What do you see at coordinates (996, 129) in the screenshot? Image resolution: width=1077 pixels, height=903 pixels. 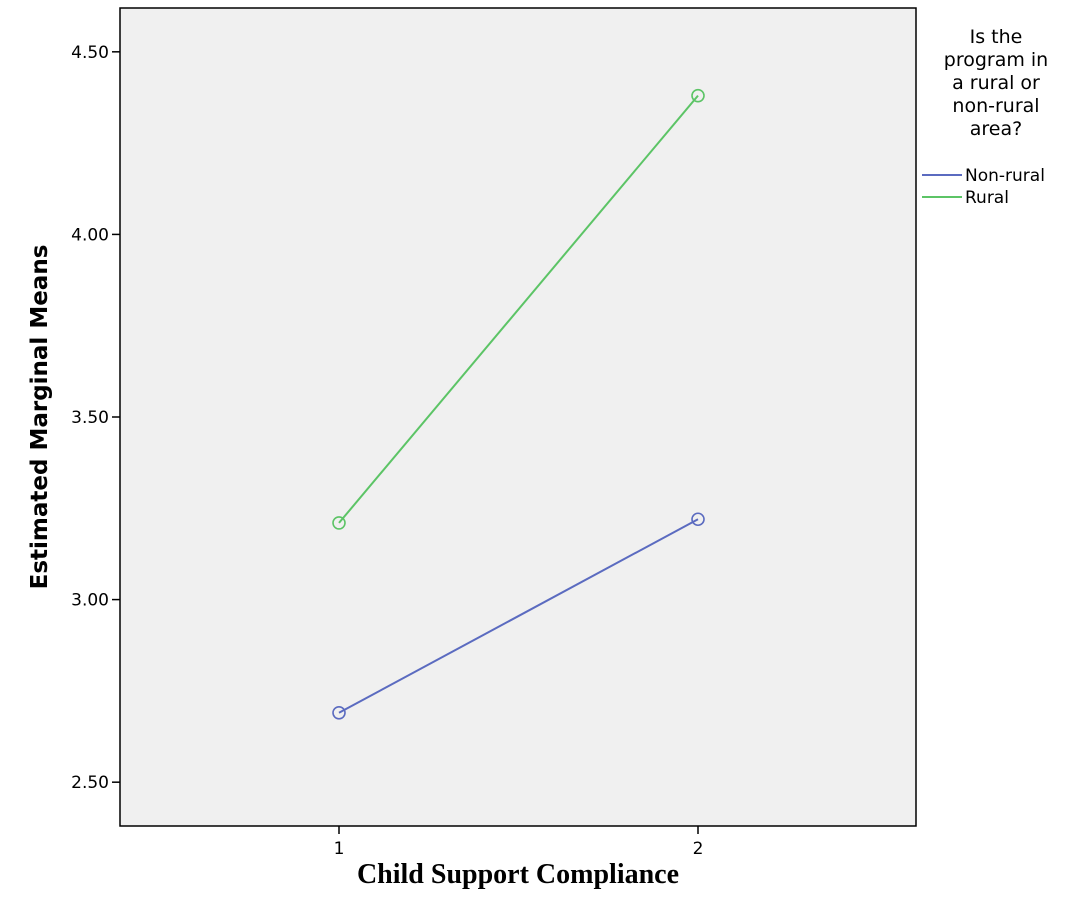 I see `legend-title-line: area?` at bounding box center [996, 129].